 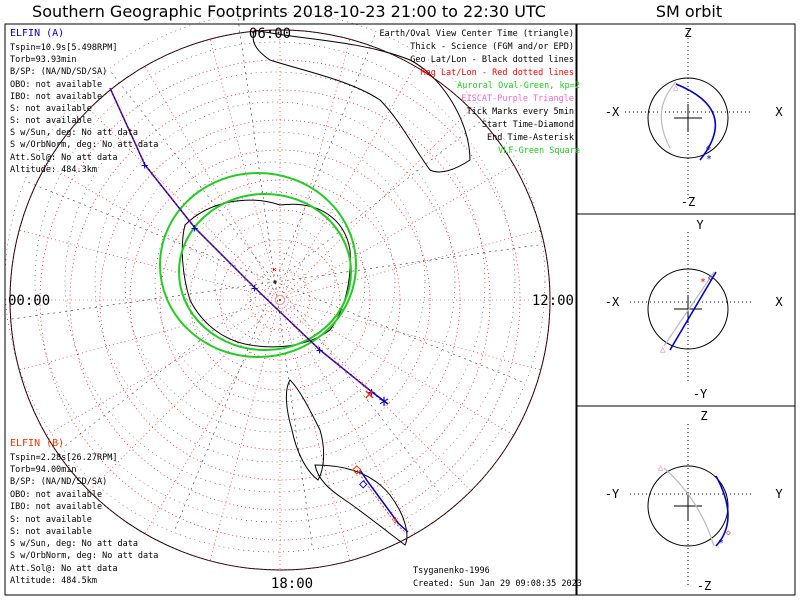 I want to click on probe-b-line: S w/OrbNorm, deg: No att data, so click(x=84, y=556).